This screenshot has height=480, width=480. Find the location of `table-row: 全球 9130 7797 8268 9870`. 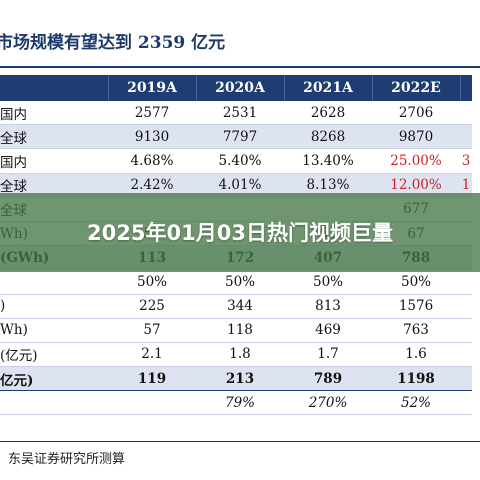

table-row: 全球 9130 7797 8268 9870 is located at coordinates (236, 137).